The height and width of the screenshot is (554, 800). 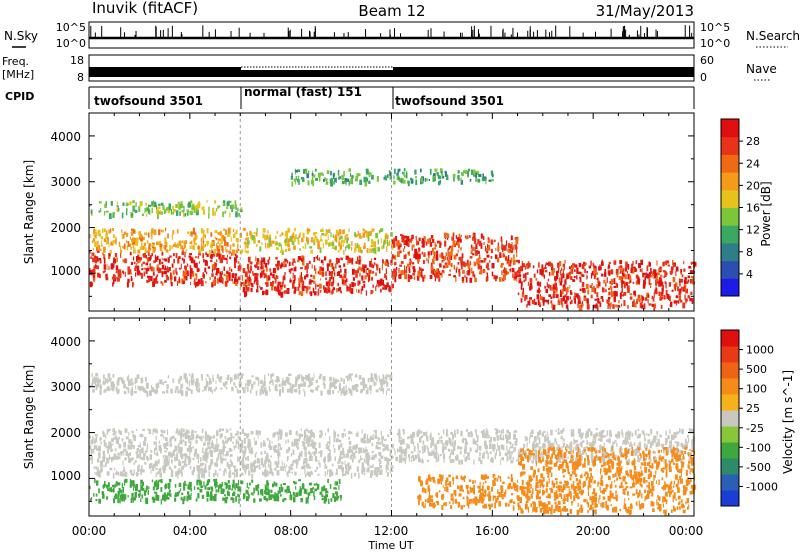 I want to click on freq-right-tick-high: 60, so click(x=707, y=60).